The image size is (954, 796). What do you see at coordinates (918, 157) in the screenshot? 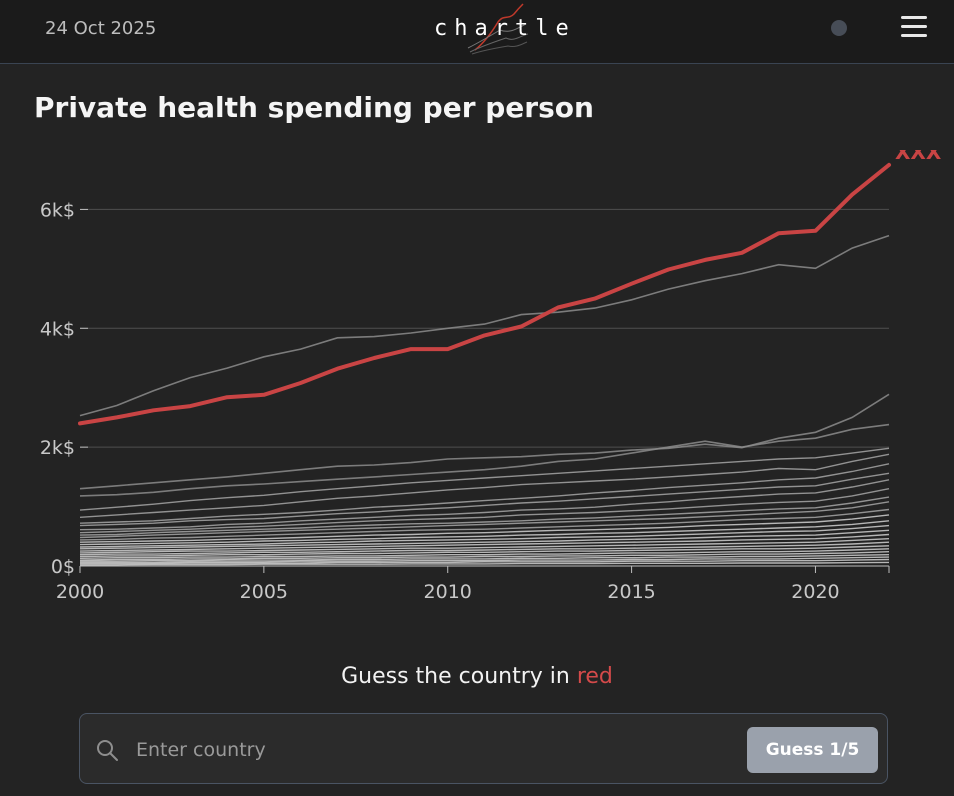
I see `highlighted-series-label: XXX` at bounding box center [918, 157].